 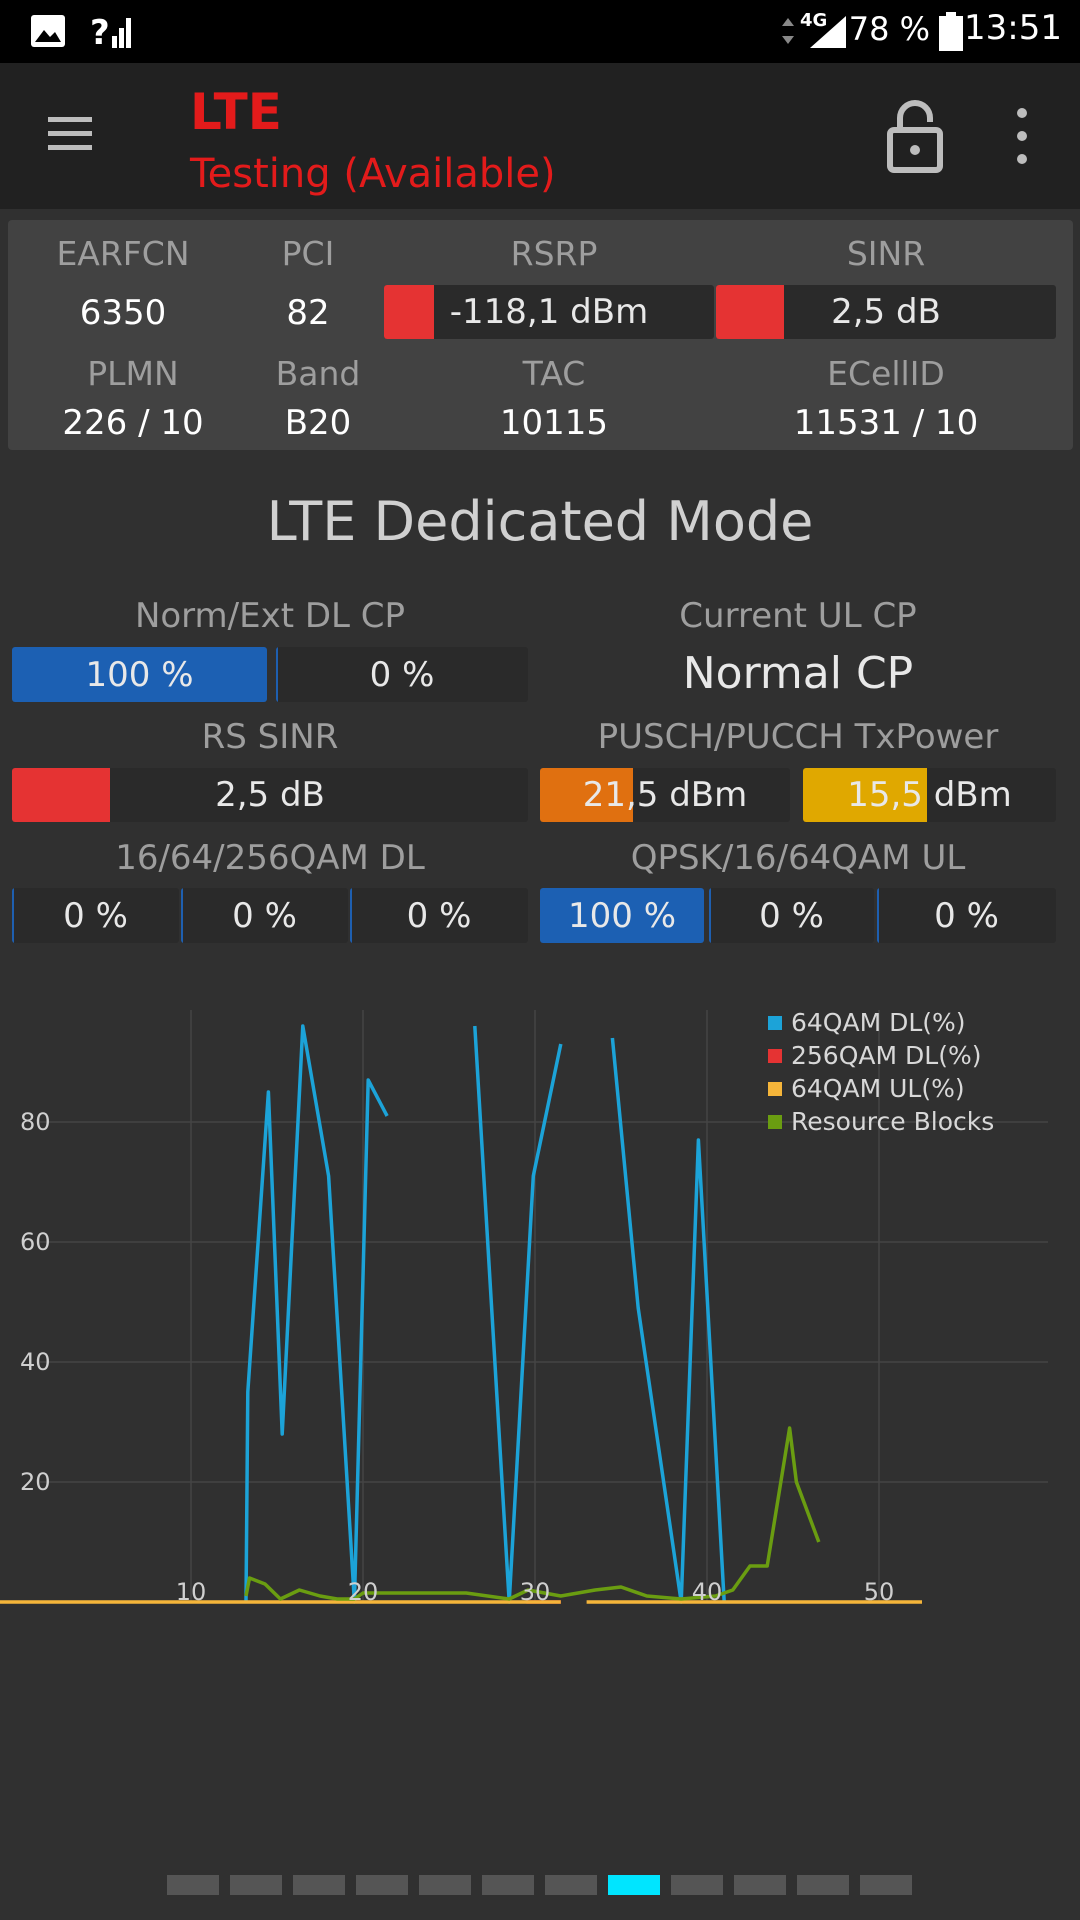 What do you see at coordinates (886, 423) in the screenshot?
I see `ecellid-value: 11531 / 10` at bounding box center [886, 423].